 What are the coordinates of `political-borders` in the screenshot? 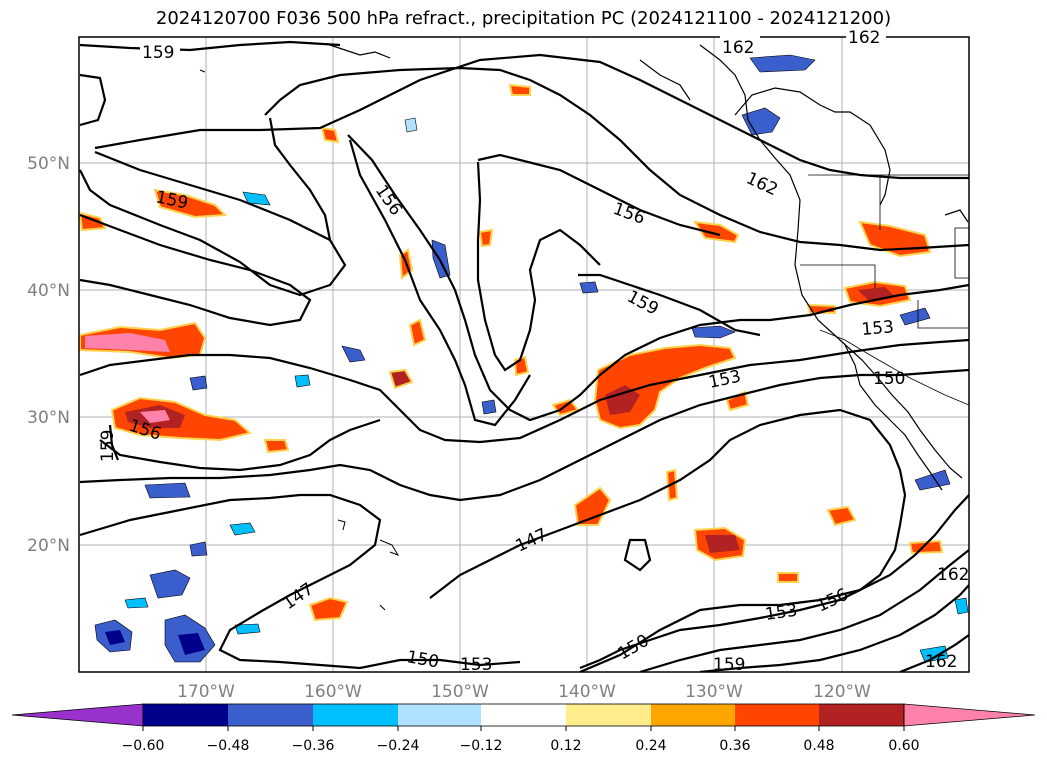 It's located at (884, 290).